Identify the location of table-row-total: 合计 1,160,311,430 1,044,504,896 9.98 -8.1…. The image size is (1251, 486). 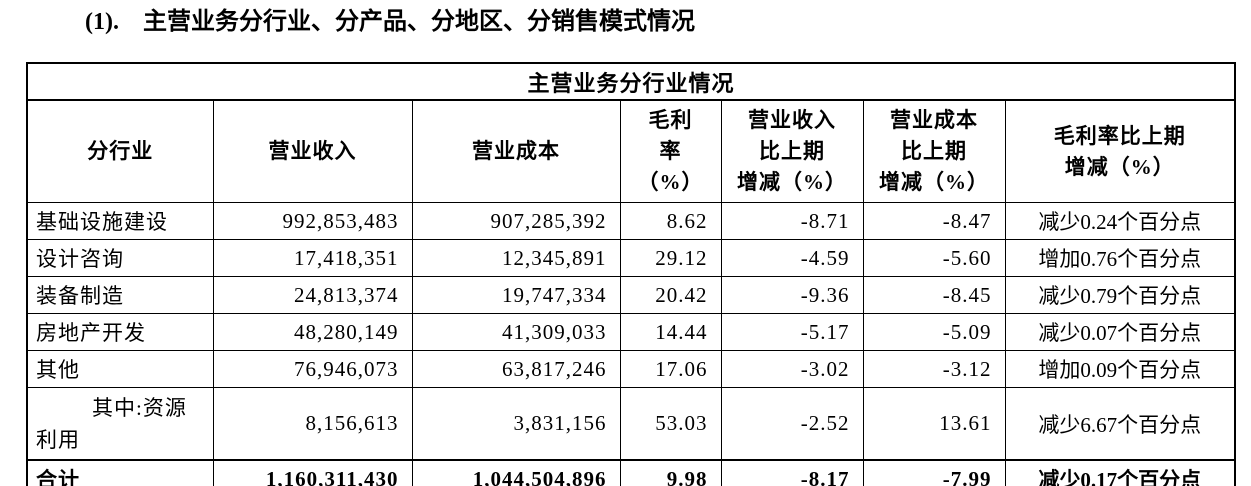
(631, 472).